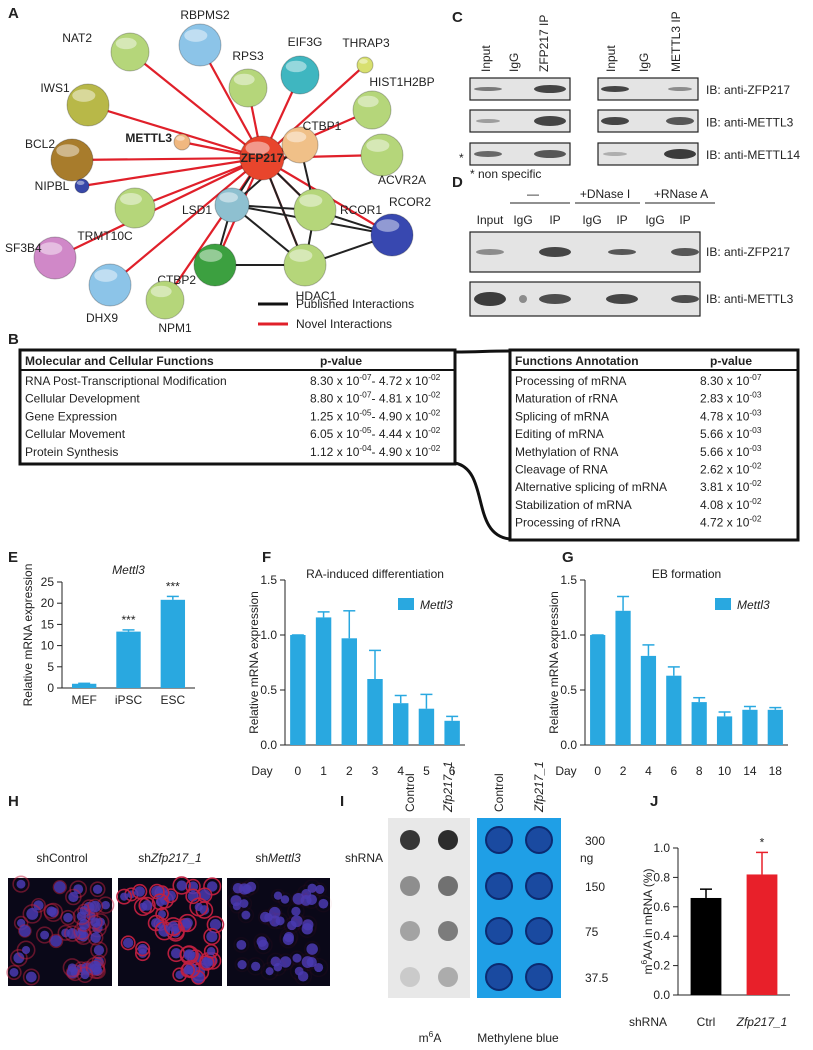  I want to click on y-tick-label: 0.4, so click(661, 936).